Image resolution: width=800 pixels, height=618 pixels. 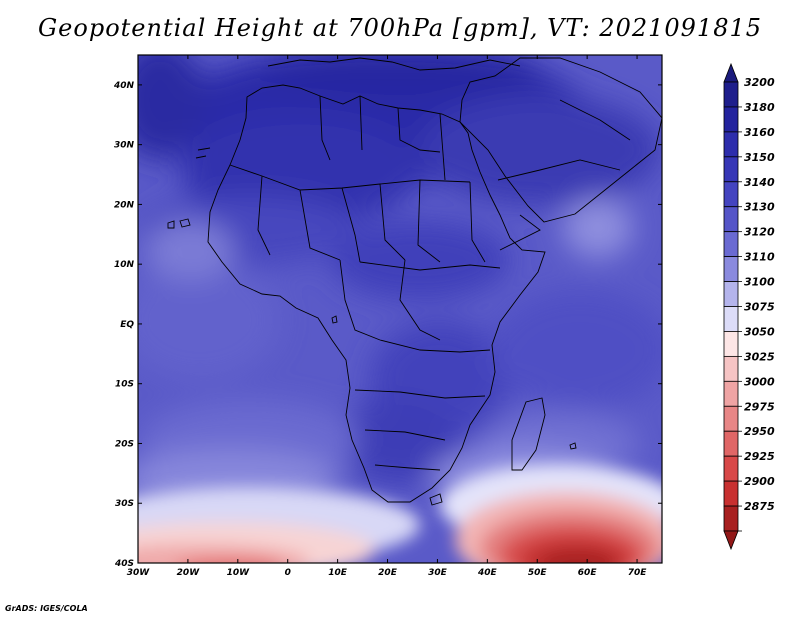 What do you see at coordinates (124, 205) in the screenshot?
I see `lat-tick-label: 20N` at bounding box center [124, 205].